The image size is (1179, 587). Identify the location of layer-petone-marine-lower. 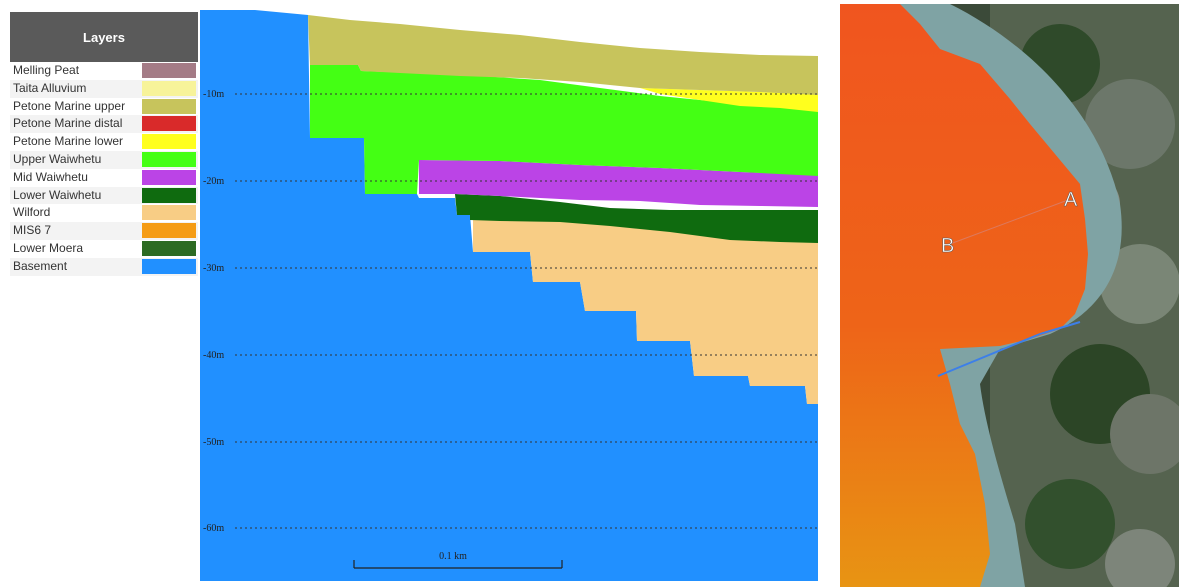
(729, 100).